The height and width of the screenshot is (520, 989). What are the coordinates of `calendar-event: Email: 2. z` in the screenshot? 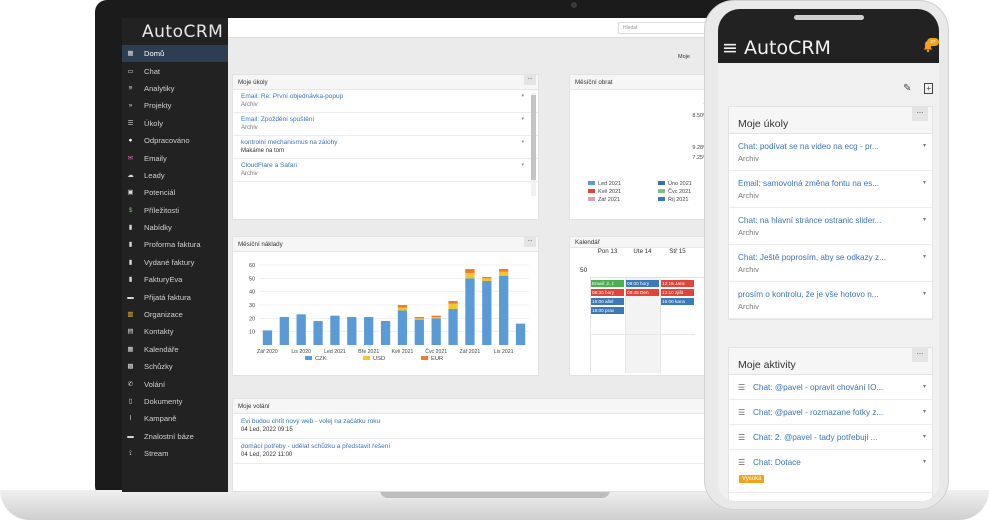 It's located at (607, 283).